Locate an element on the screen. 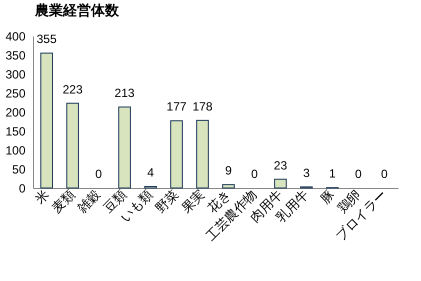  y-tick-label: 150 is located at coordinates (15, 131).